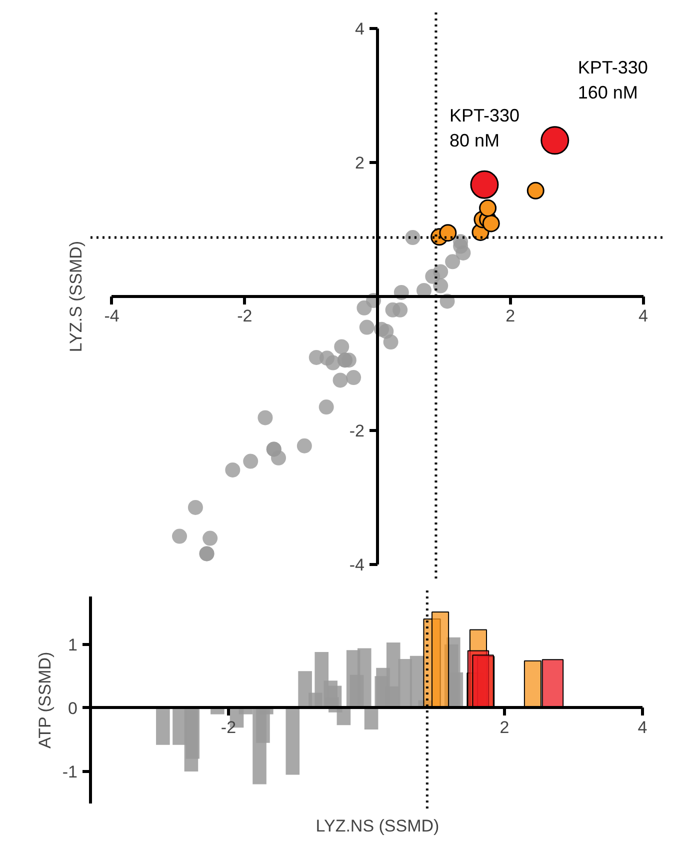 This screenshot has height=852, width=686. I want to click on y-tick-label: -2, so click(357, 430).